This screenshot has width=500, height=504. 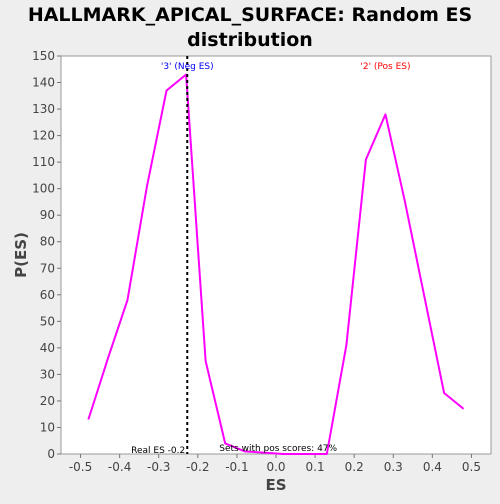 I want to click on x-tick-label: 0.1, so click(x=315, y=467).